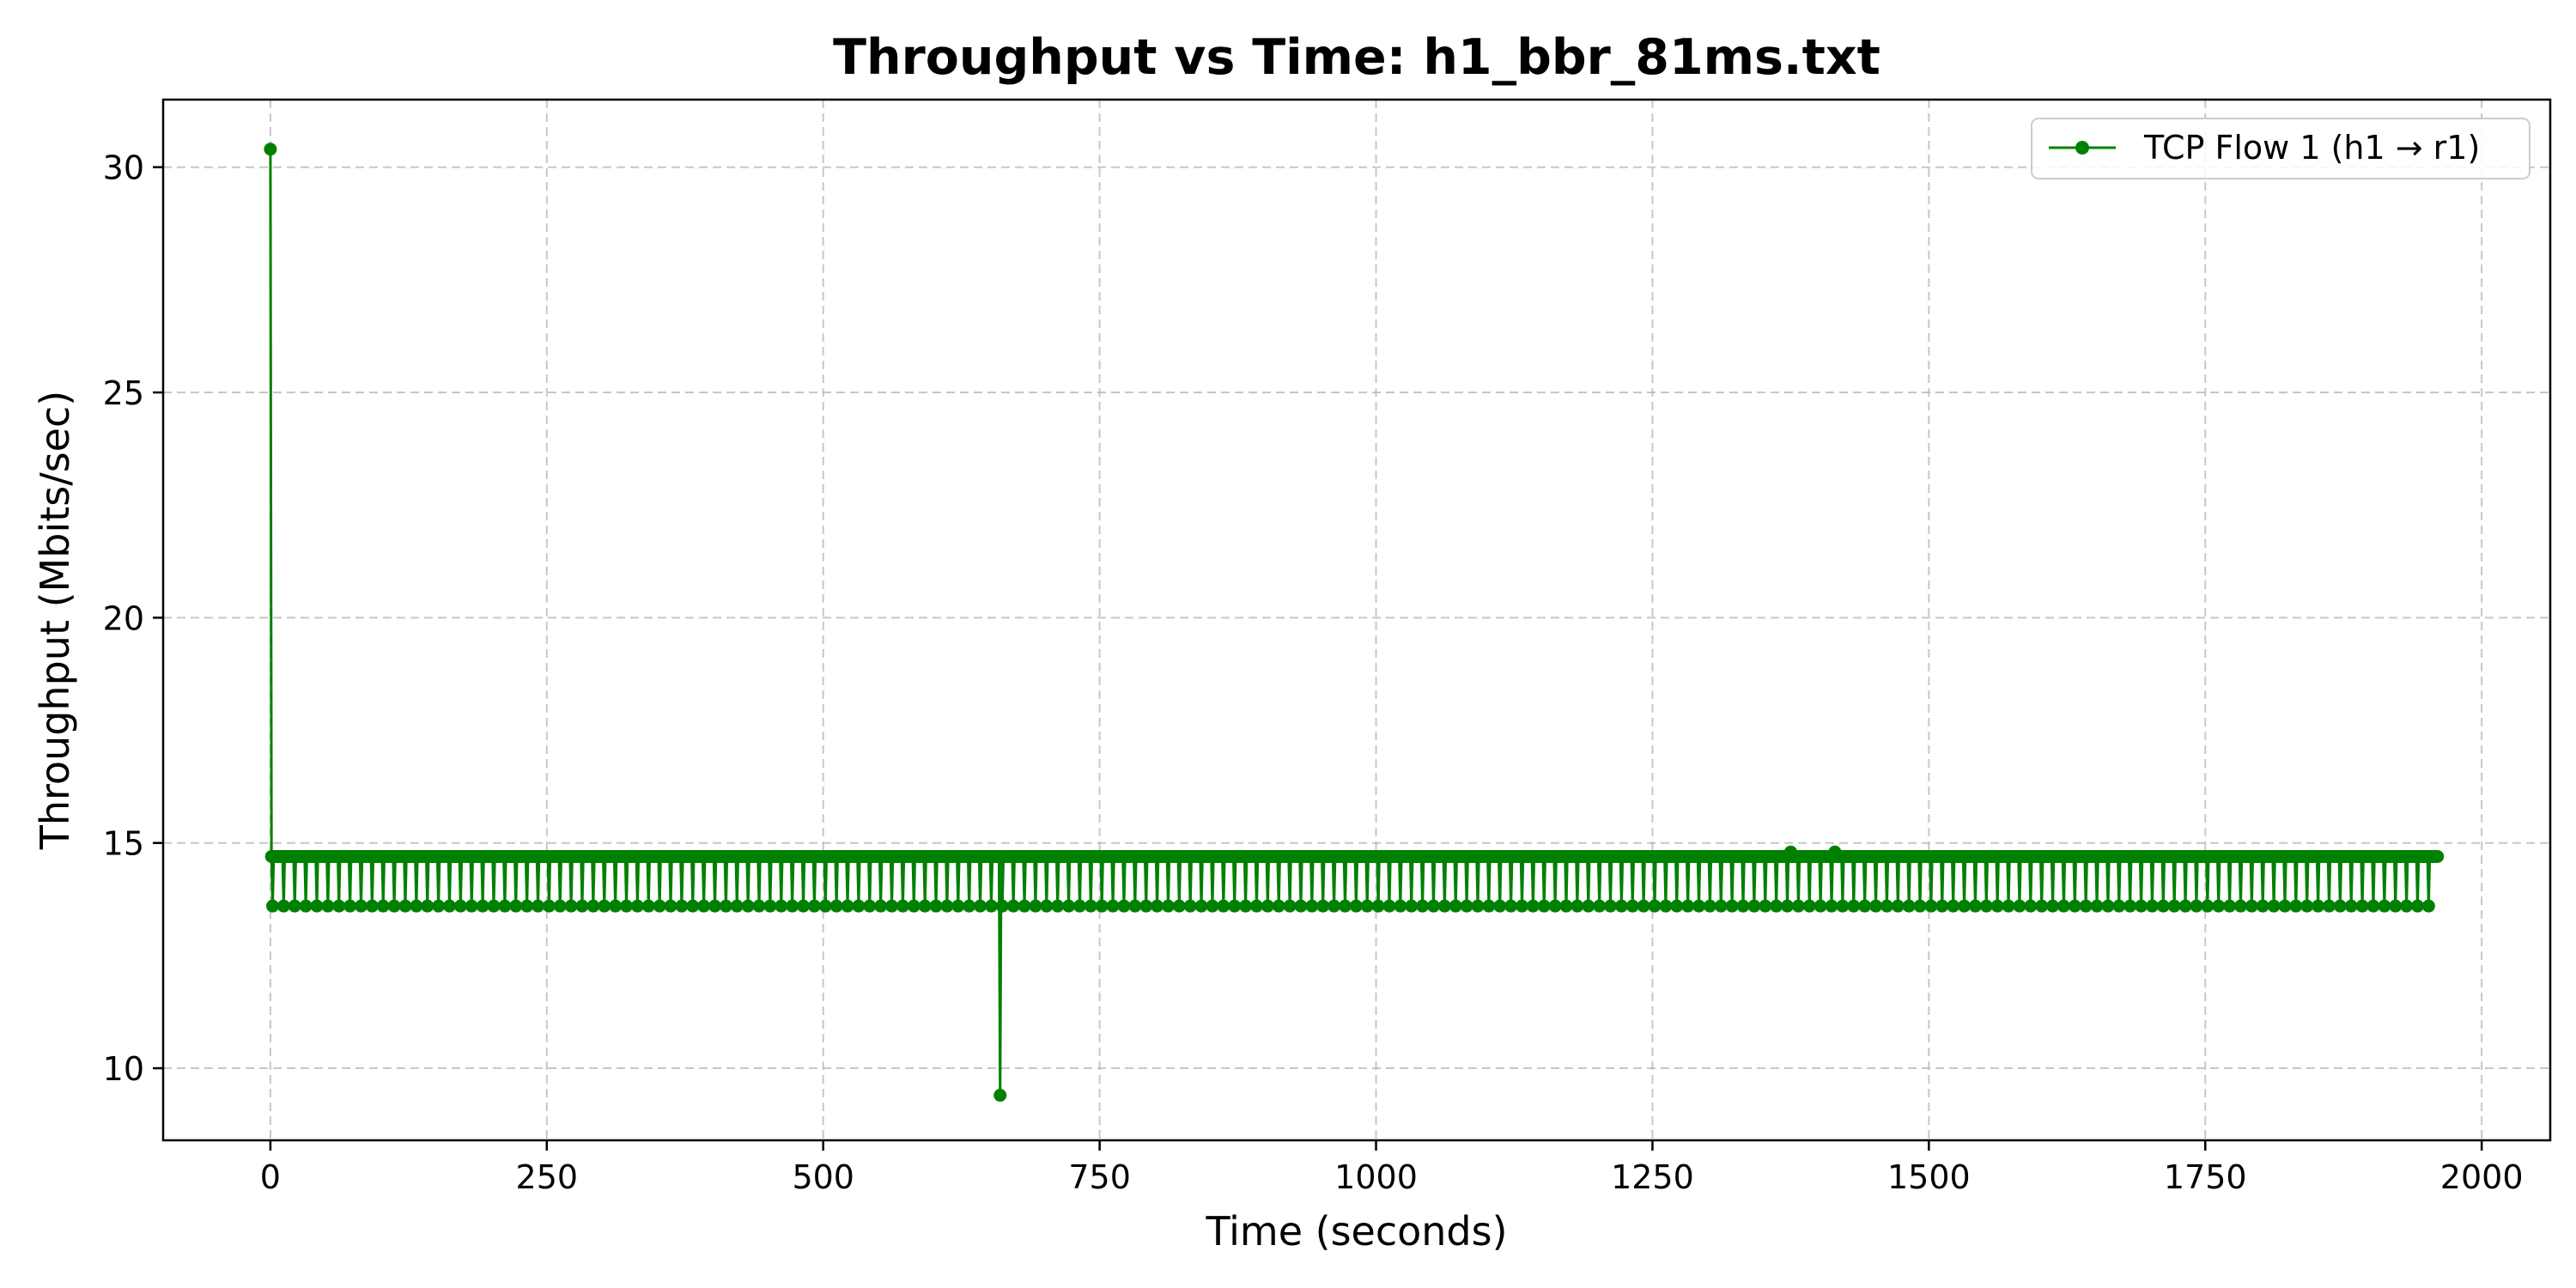 The width and height of the screenshot is (2576, 1288). I want to click on legend-marker-sample, so click(2082, 148).